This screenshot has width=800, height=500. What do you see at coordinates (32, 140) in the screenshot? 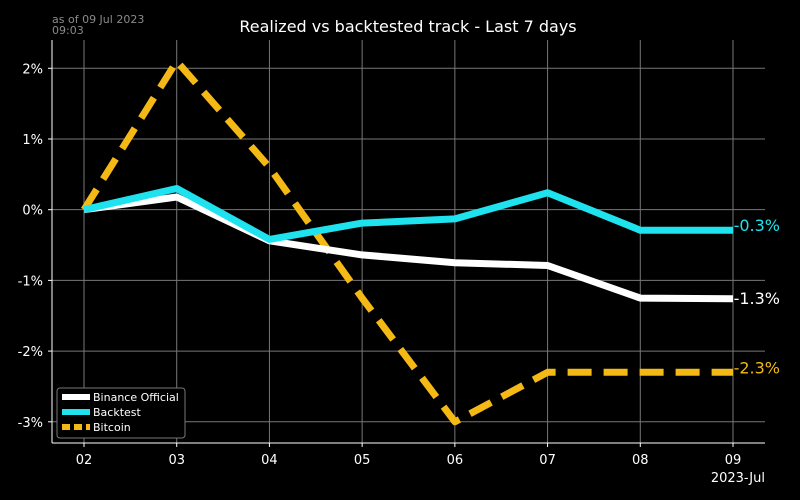
I see `y-tick-label: 1%` at bounding box center [32, 140].